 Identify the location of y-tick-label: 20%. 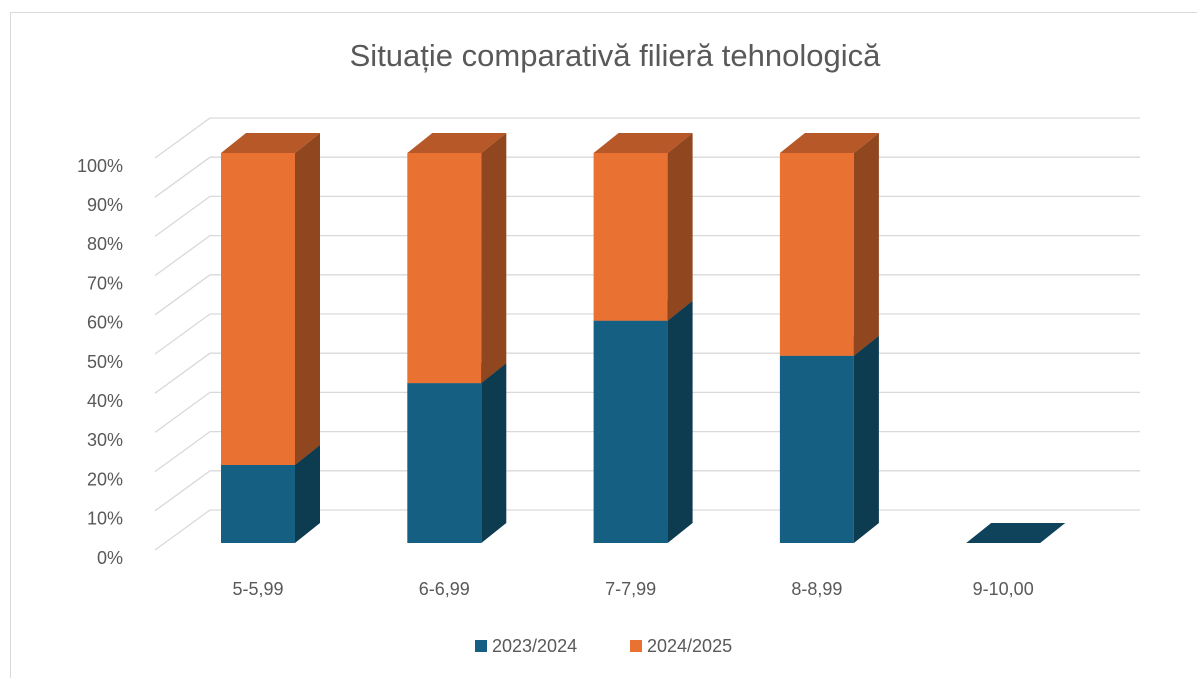
(105, 479).